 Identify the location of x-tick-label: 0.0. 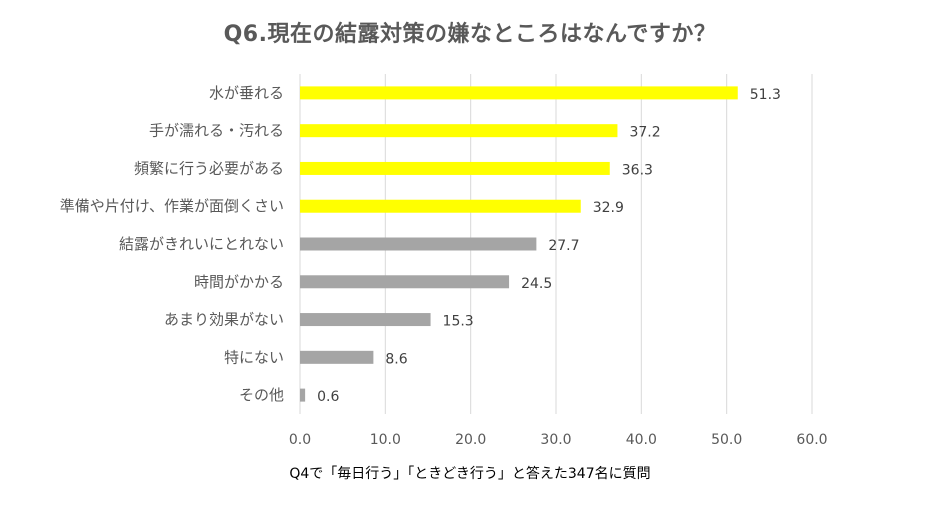
(300, 440).